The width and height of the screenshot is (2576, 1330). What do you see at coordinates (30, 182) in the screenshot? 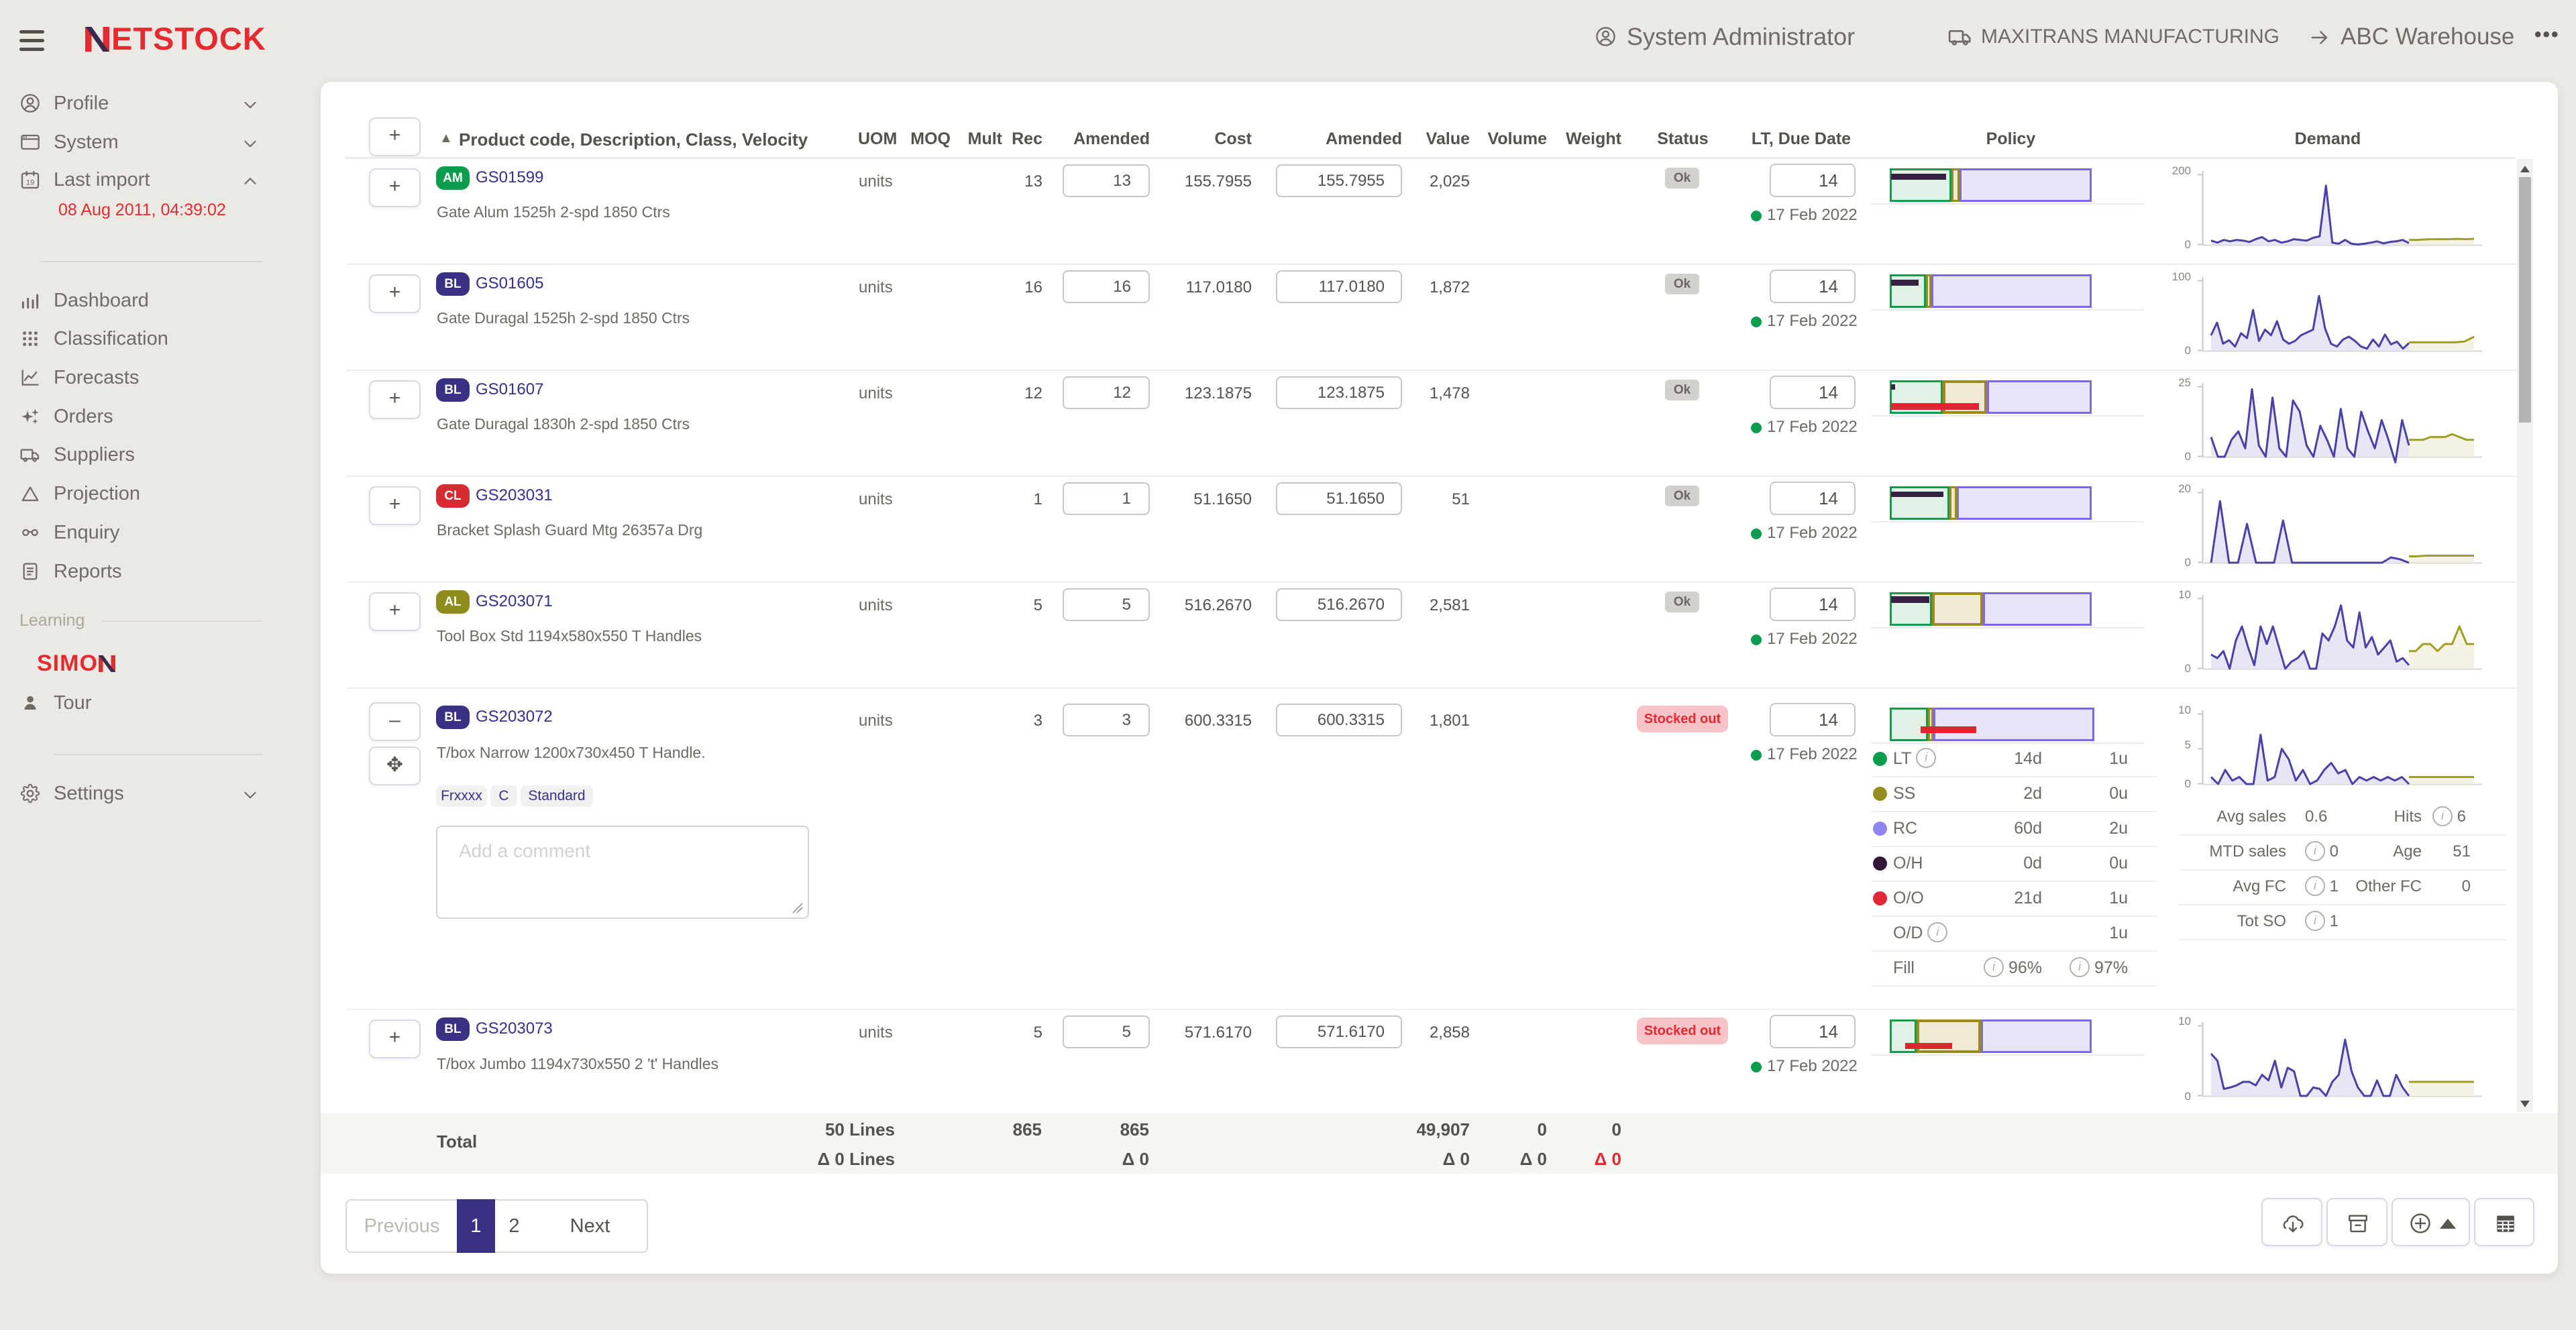
I see `svg-text: 19` at bounding box center [30, 182].